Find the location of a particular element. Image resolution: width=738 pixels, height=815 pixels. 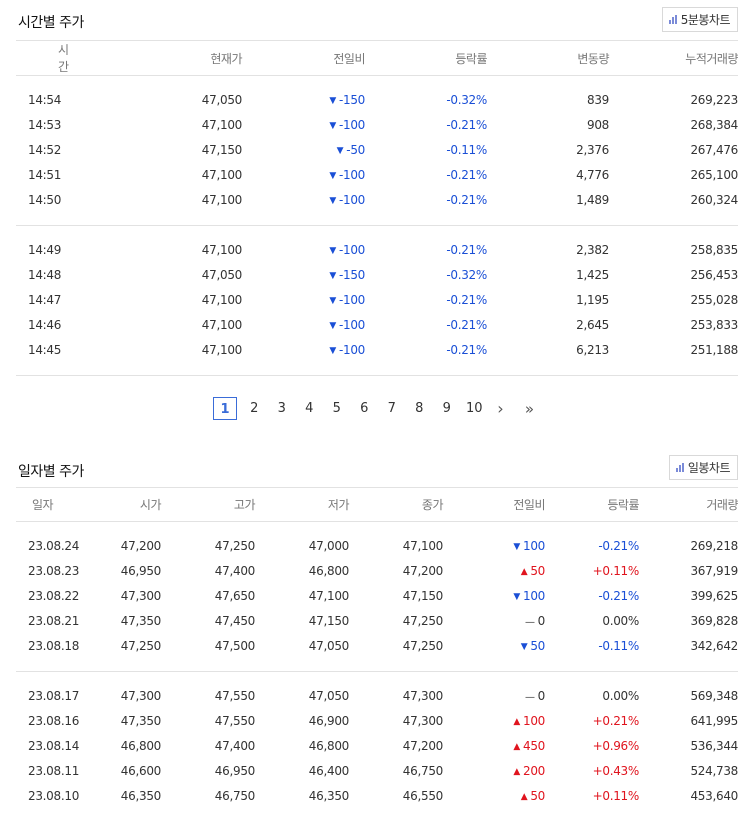

open-cell: 46,800 is located at coordinates (141, 746).